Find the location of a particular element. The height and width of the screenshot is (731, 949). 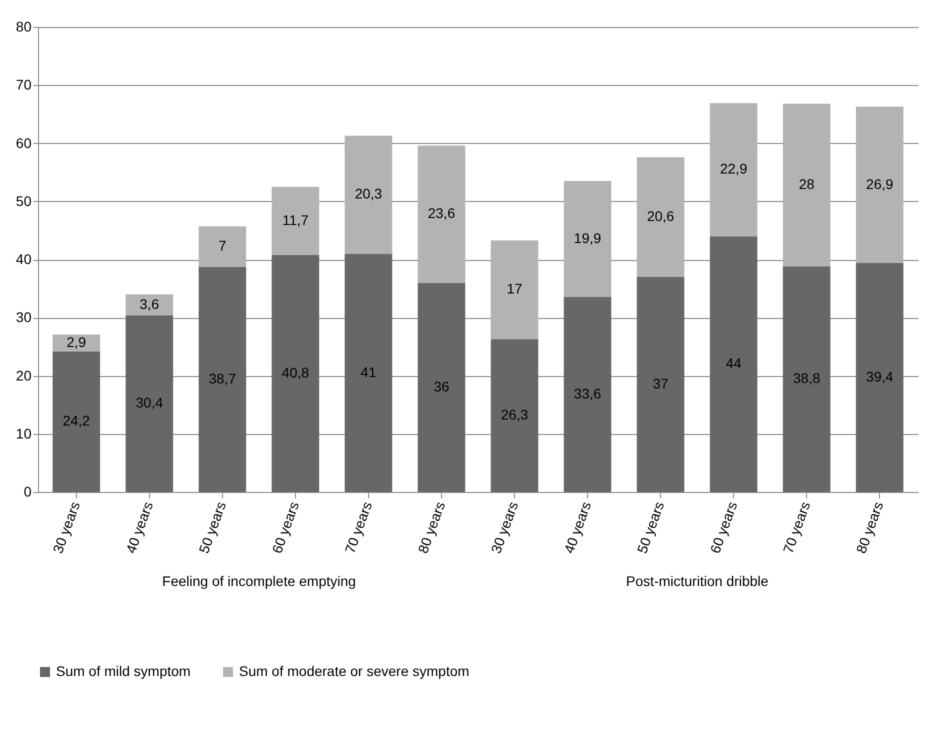

data-label: 37 is located at coordinates (660, 383).